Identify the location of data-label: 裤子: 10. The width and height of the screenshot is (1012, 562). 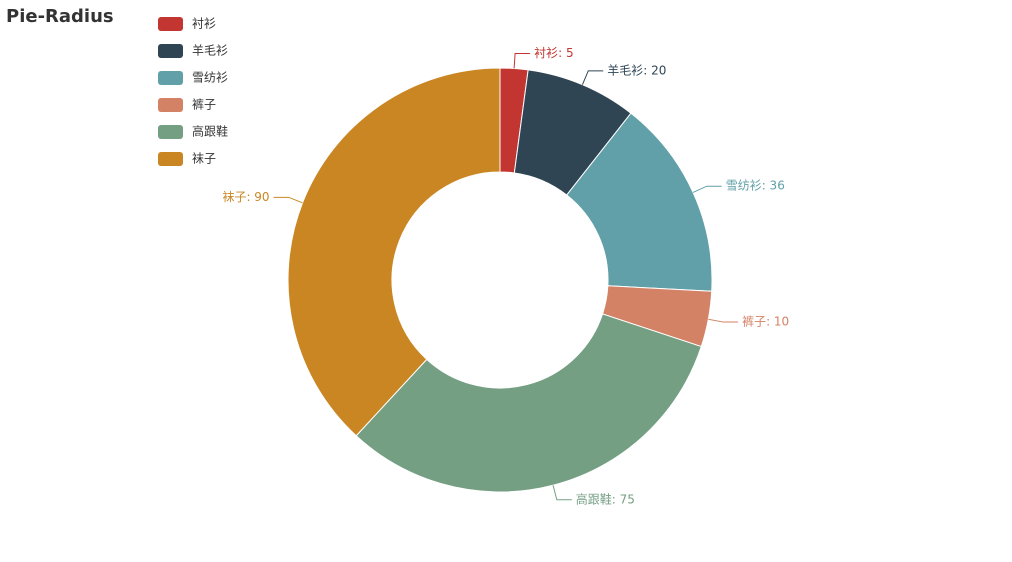
(765, 322).